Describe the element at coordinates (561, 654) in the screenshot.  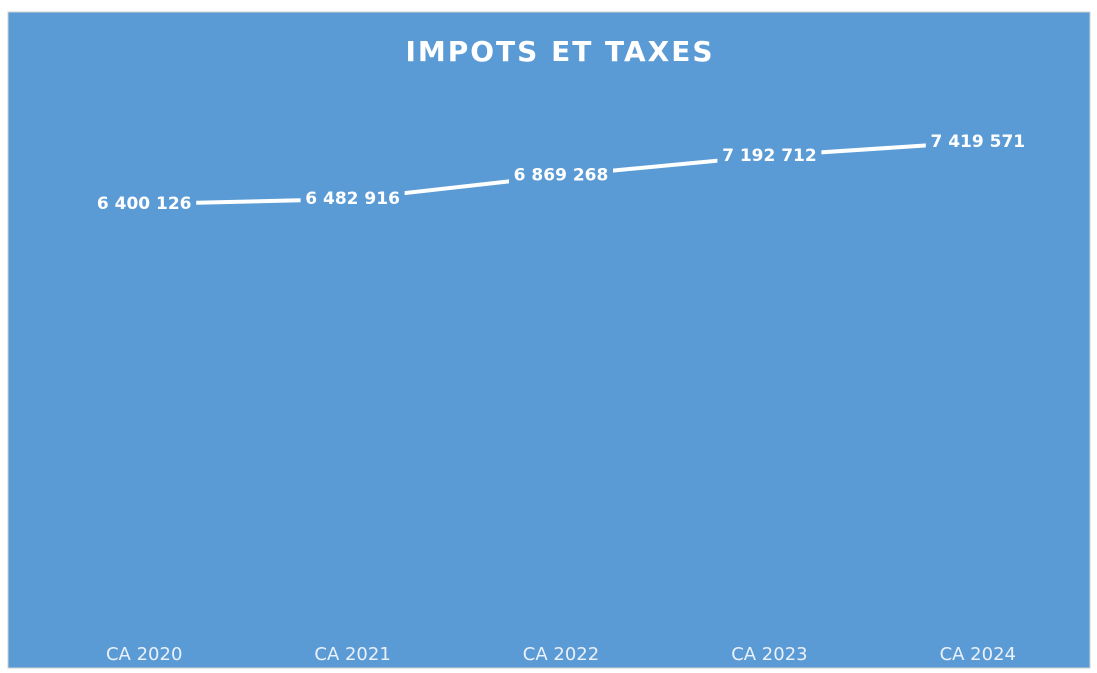
I see `x-tick-label: CA 2022` at that location.